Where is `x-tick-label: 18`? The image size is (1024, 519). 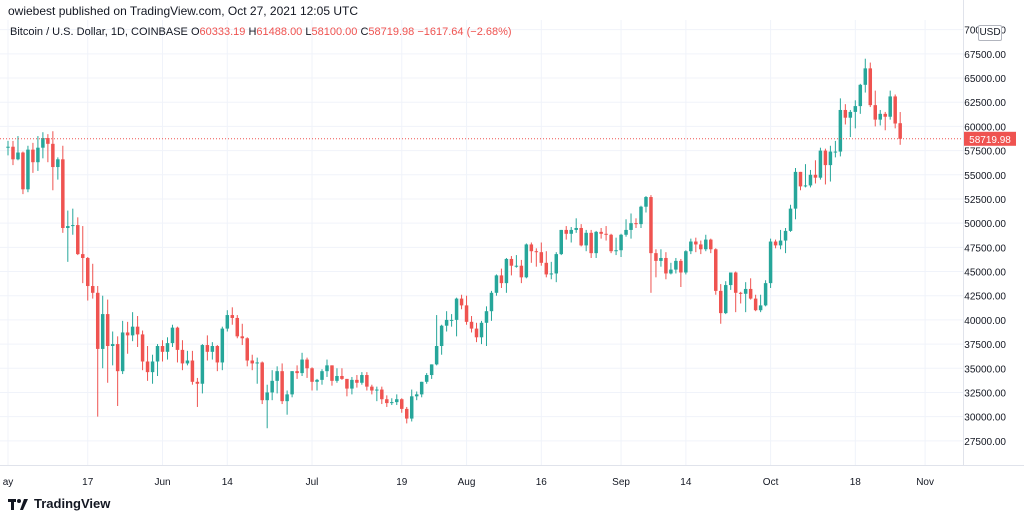 x-tick-label: 18 is located at coordinates (856, 482).